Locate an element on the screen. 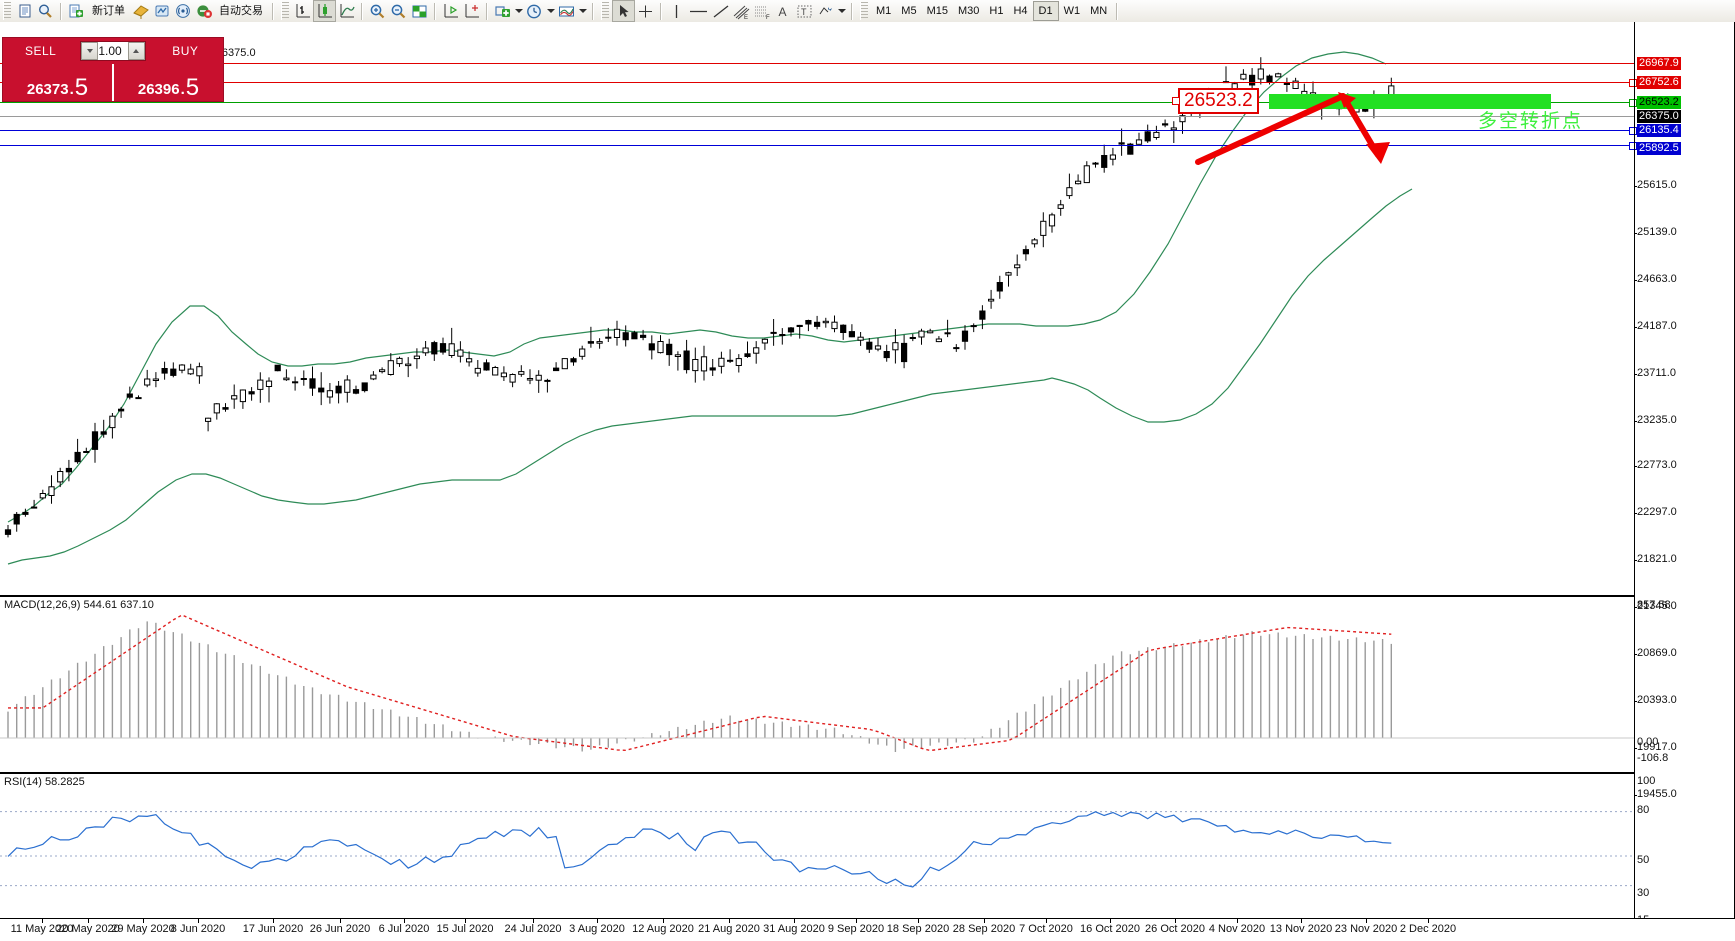  signals-wifi-icon is located at coordinates (182, 11).